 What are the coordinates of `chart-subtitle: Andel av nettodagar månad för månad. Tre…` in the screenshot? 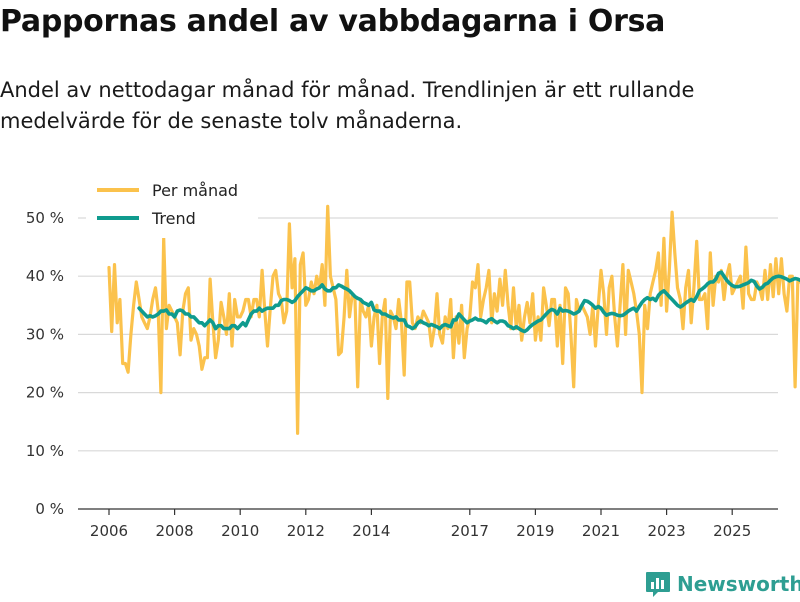 It's located at (347, 105).